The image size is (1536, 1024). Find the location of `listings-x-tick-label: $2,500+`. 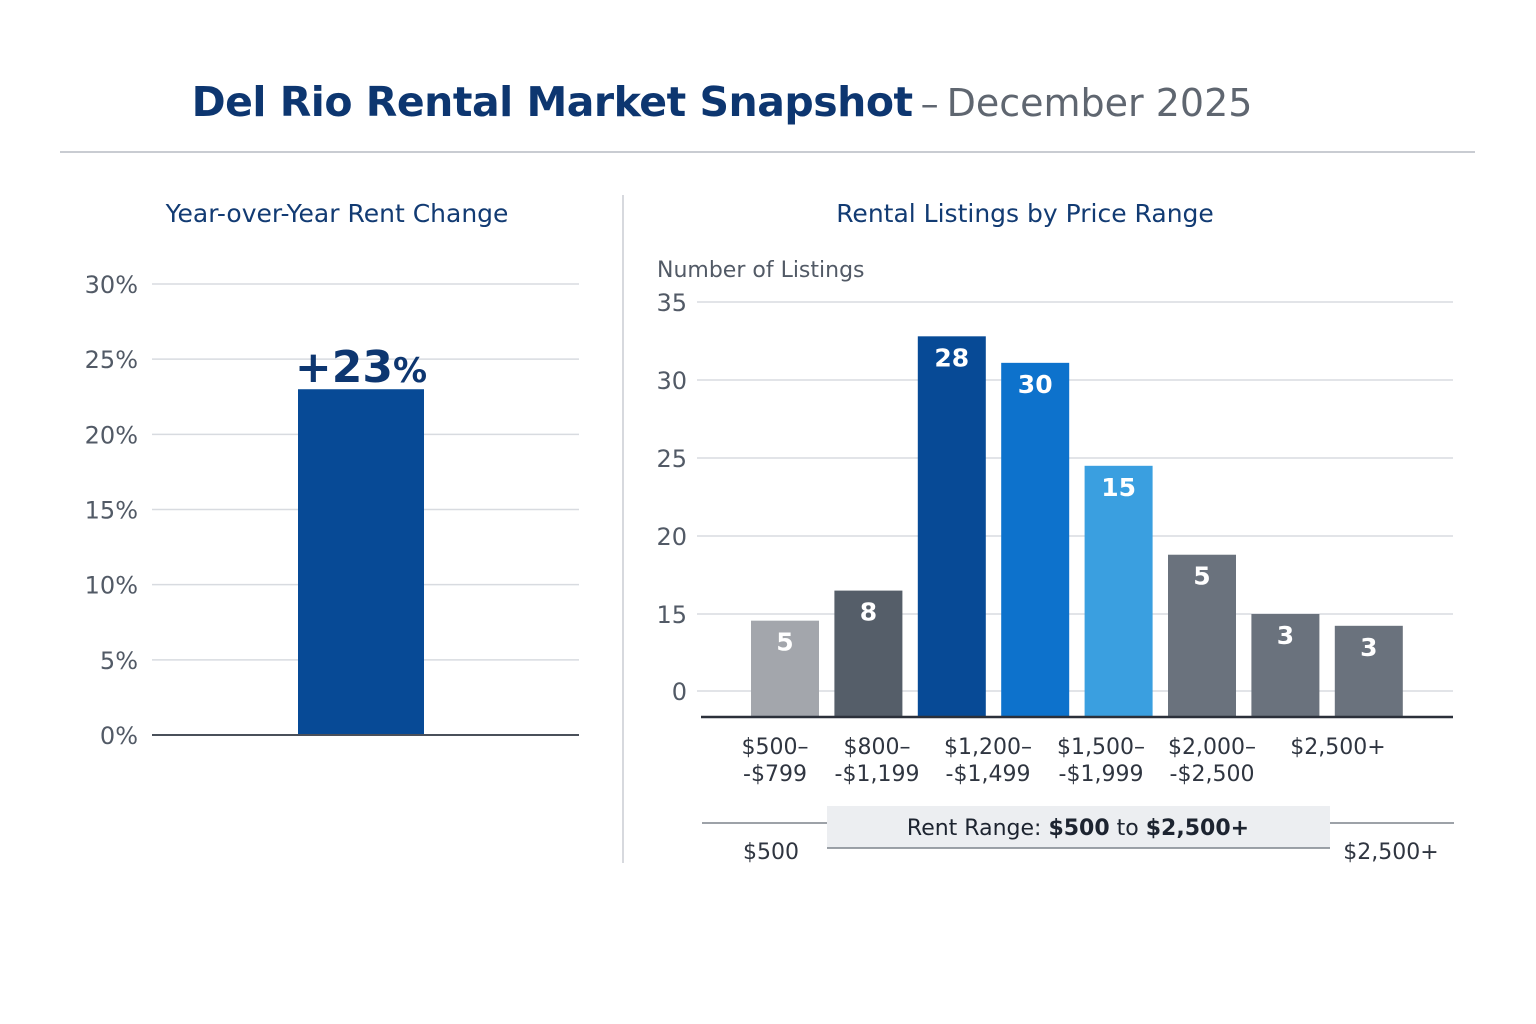

listings-x-tick-label: $2,500+ is located at coordinates (1337, 747).